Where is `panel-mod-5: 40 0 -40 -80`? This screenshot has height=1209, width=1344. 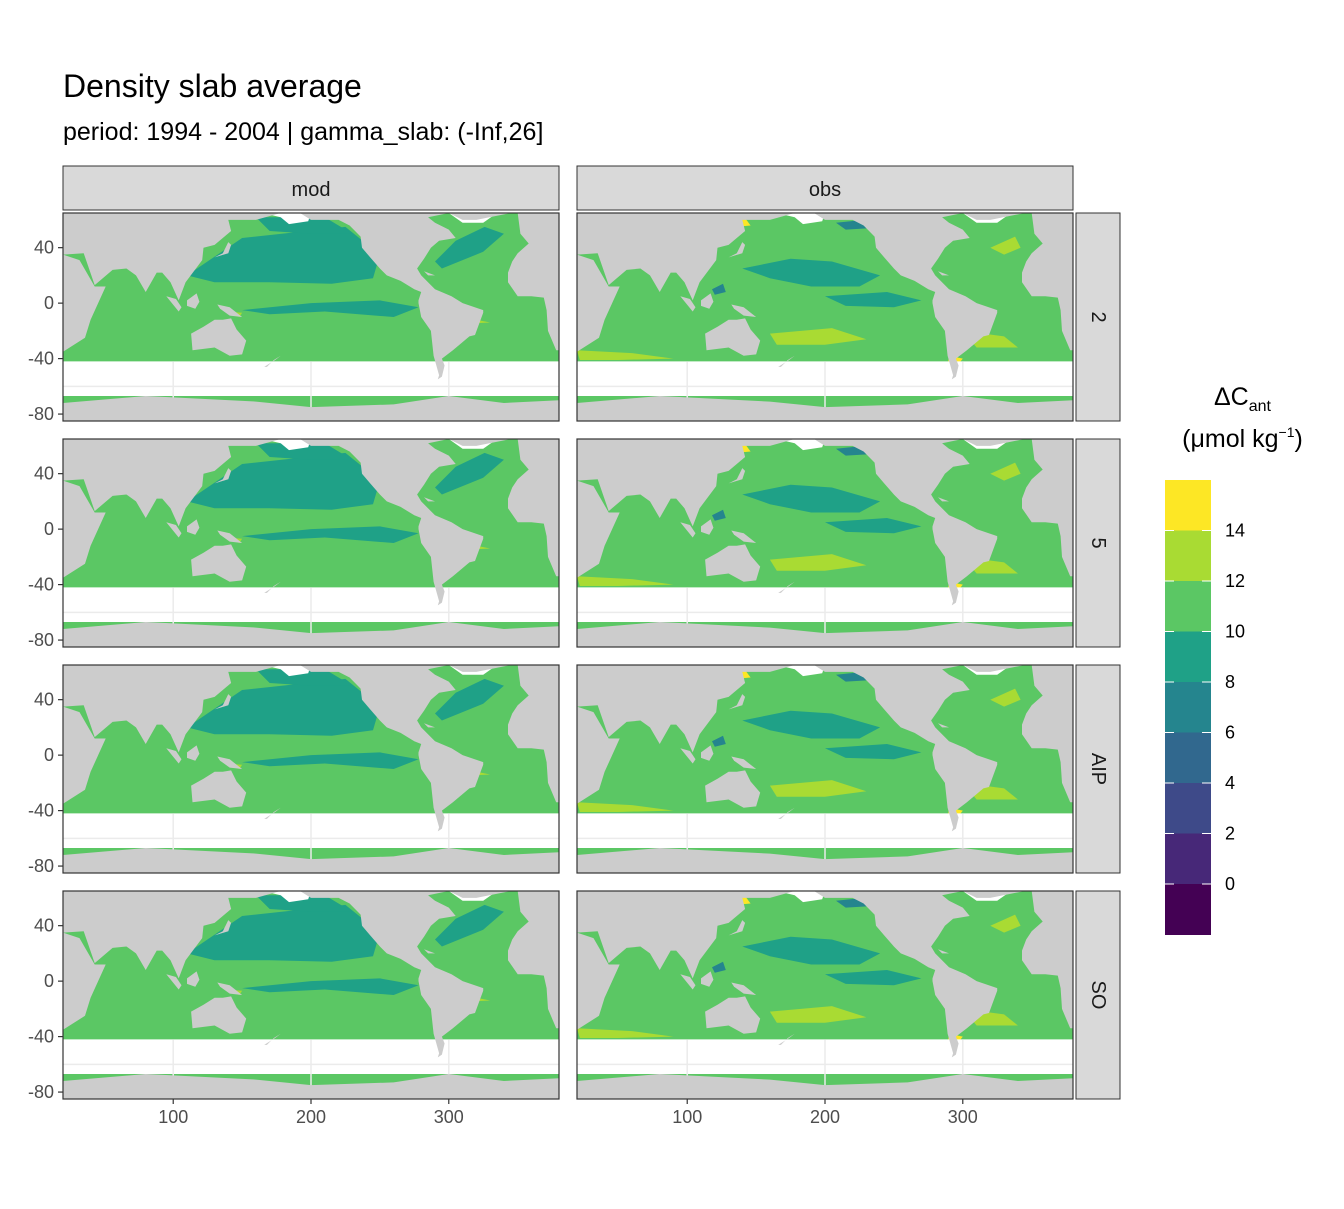
panel-mod-5: 40 0 -40 -80 is located at coordinates (294, 544).